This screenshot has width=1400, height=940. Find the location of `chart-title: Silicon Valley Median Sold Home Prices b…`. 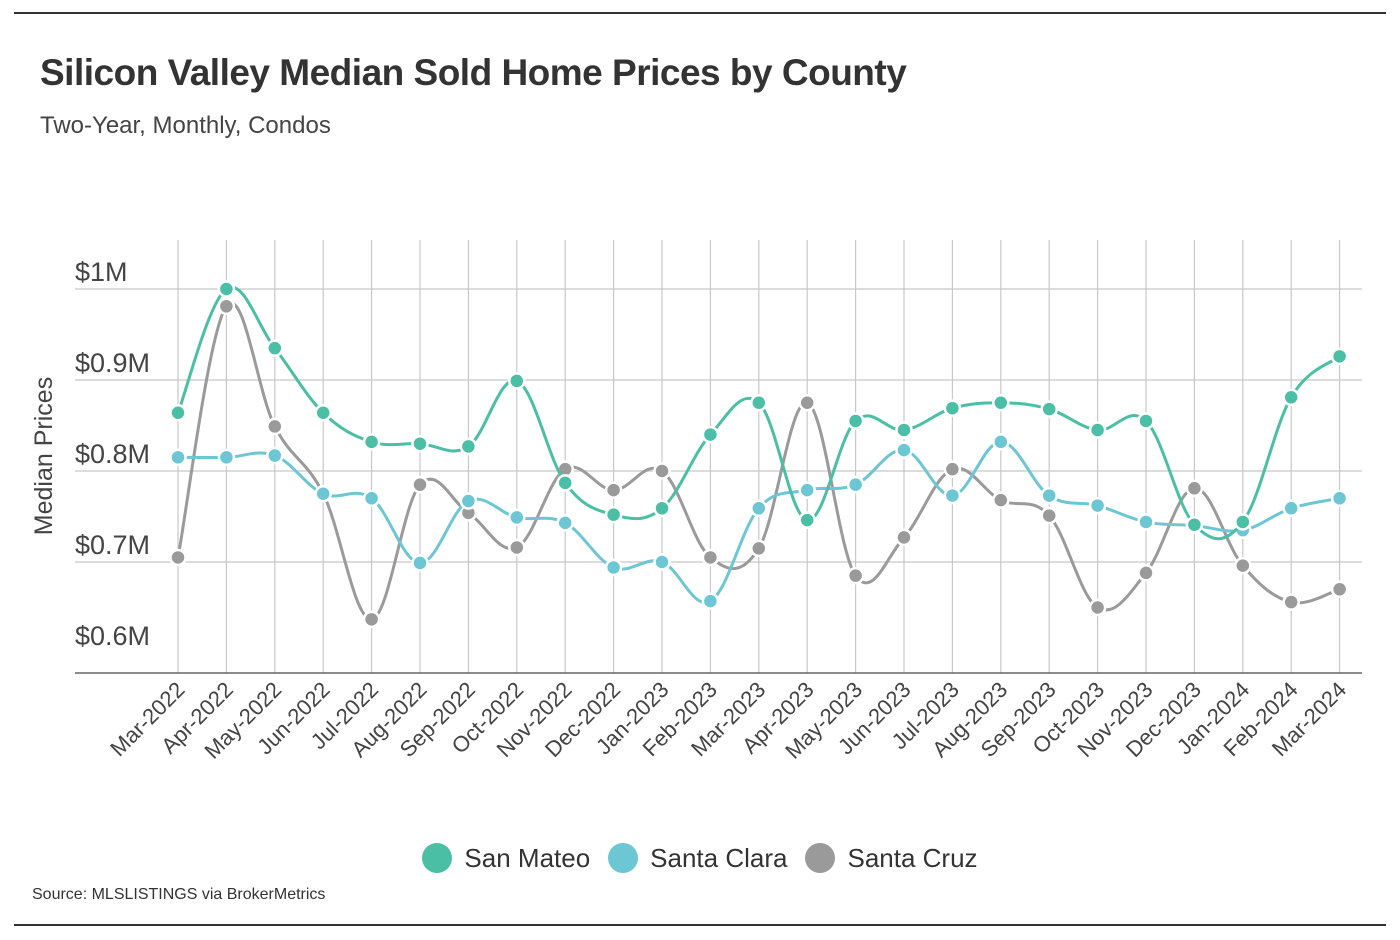

chart-title: Silicon Valley Median Sold Home Prices b… is located at coordinates (473, 72).